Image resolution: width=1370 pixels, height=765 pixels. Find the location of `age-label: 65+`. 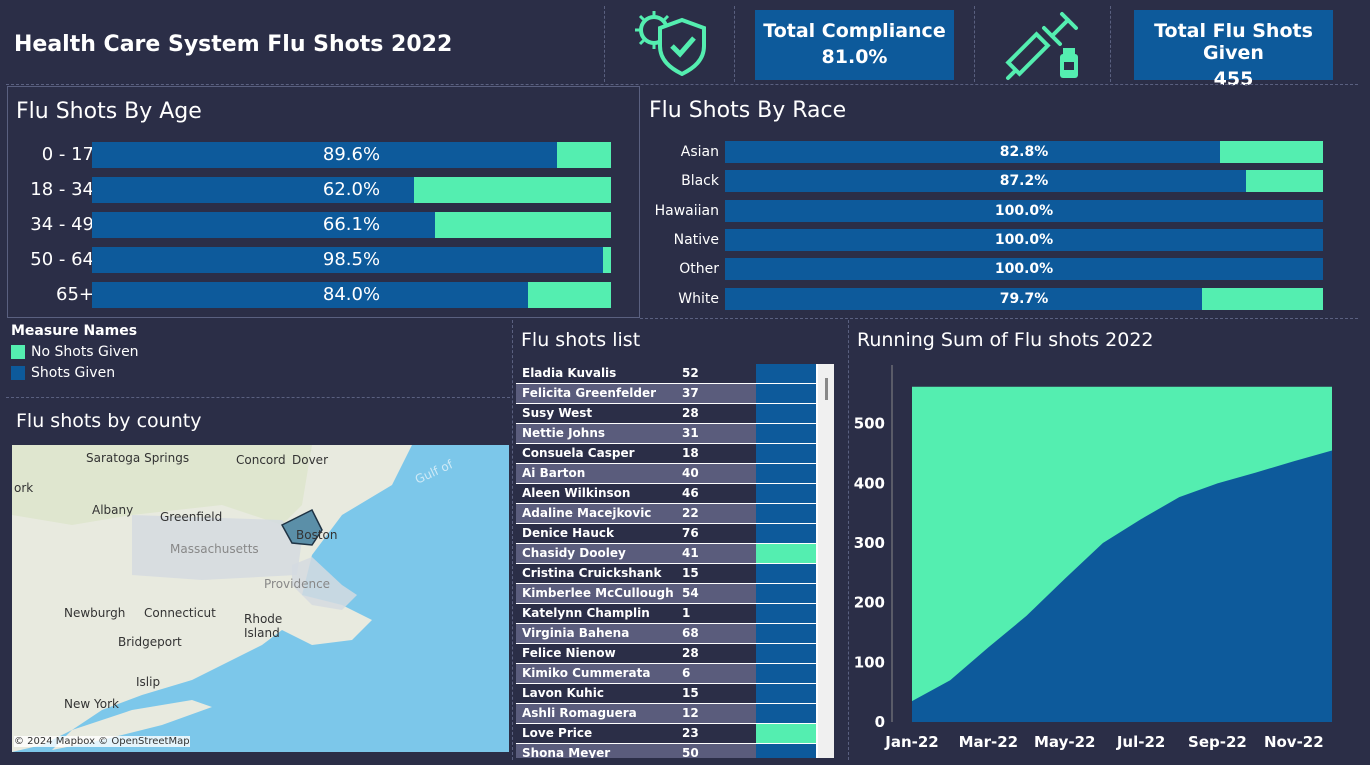

age-label: 65+ is located at coordinates (75, 294).